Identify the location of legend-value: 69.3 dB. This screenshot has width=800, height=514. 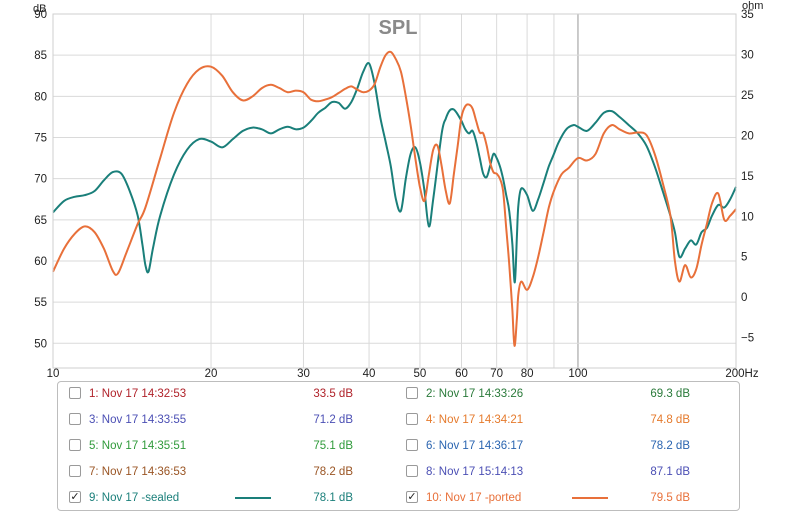
(670, 394).